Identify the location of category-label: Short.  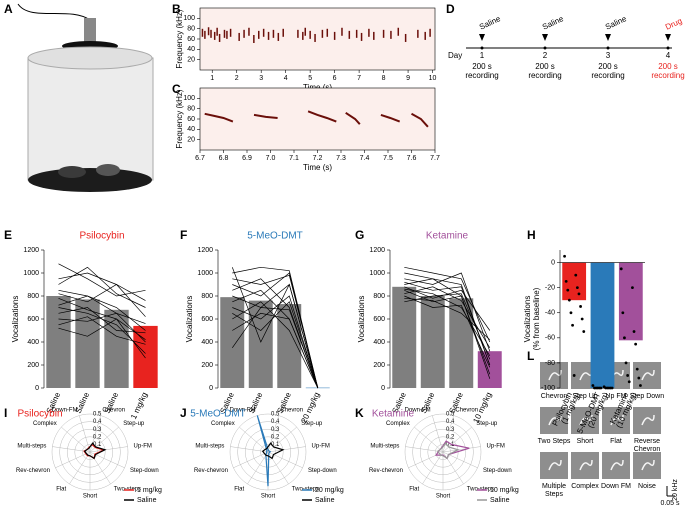
(443, 497).